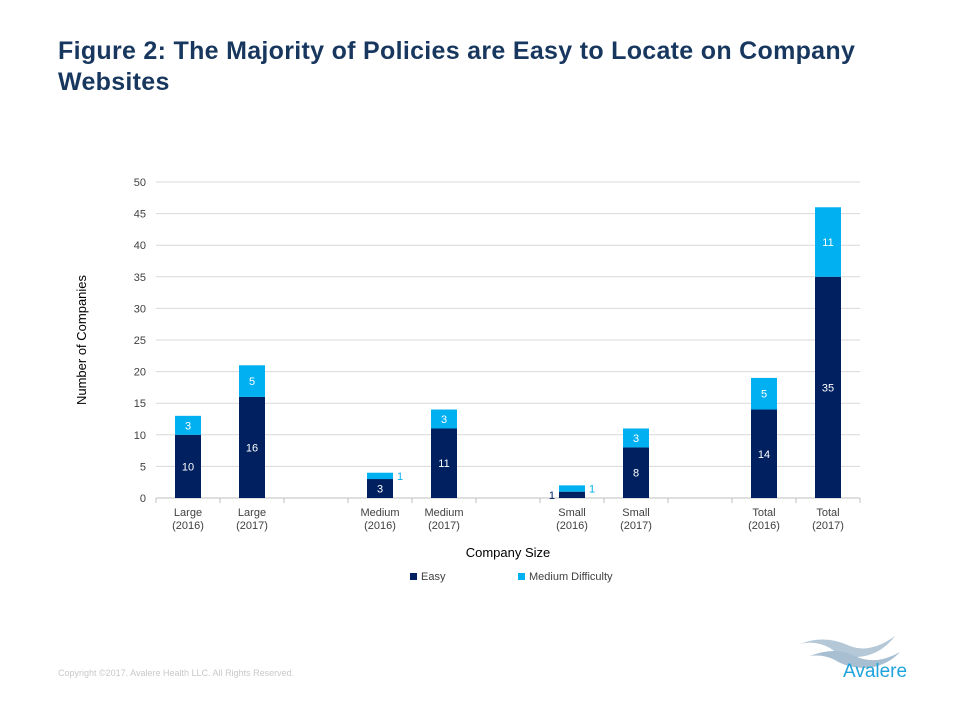 This screenshot has width=960, height=720. I want to click on data-label: 14, so click(764, 455).